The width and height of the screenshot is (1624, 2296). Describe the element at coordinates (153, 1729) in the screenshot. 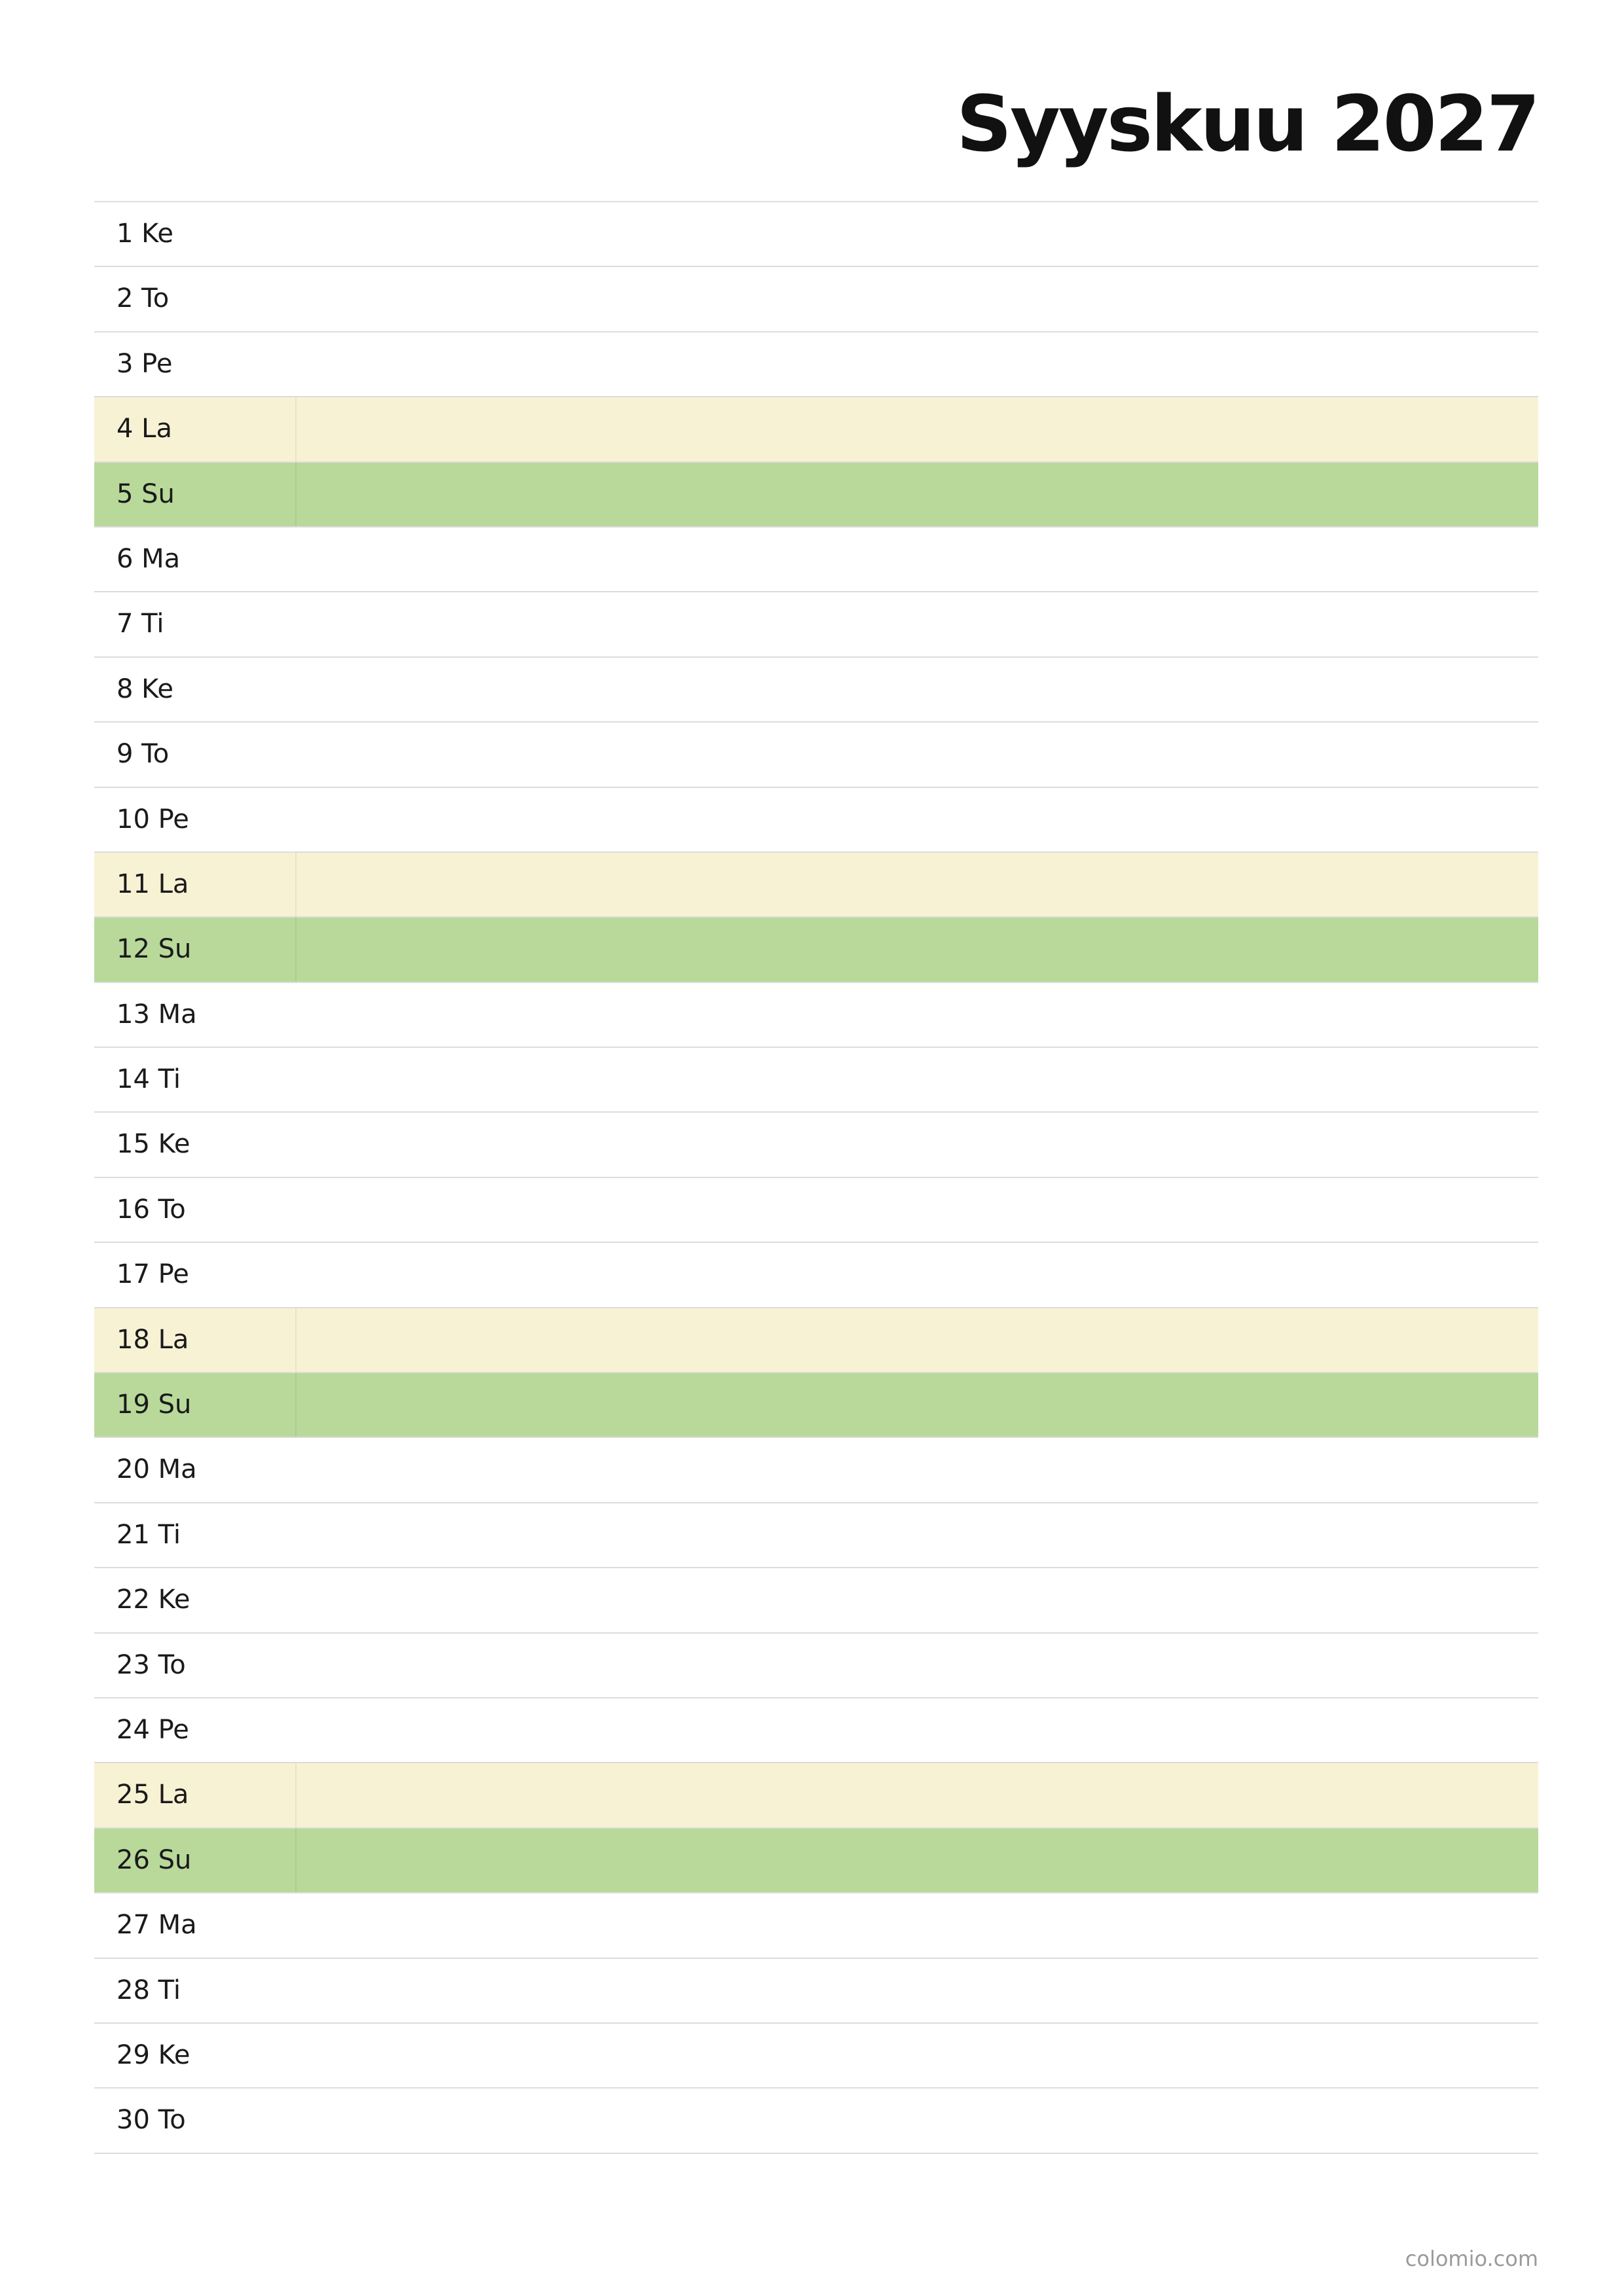

I see `day-label: 24 Pe` at that location.